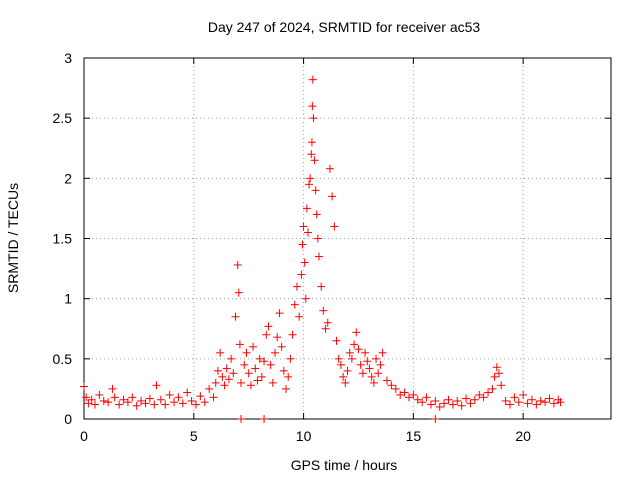 This screenshot has height=480, width=640. I want to click on x-tick-label: 10, so click(304, 436).